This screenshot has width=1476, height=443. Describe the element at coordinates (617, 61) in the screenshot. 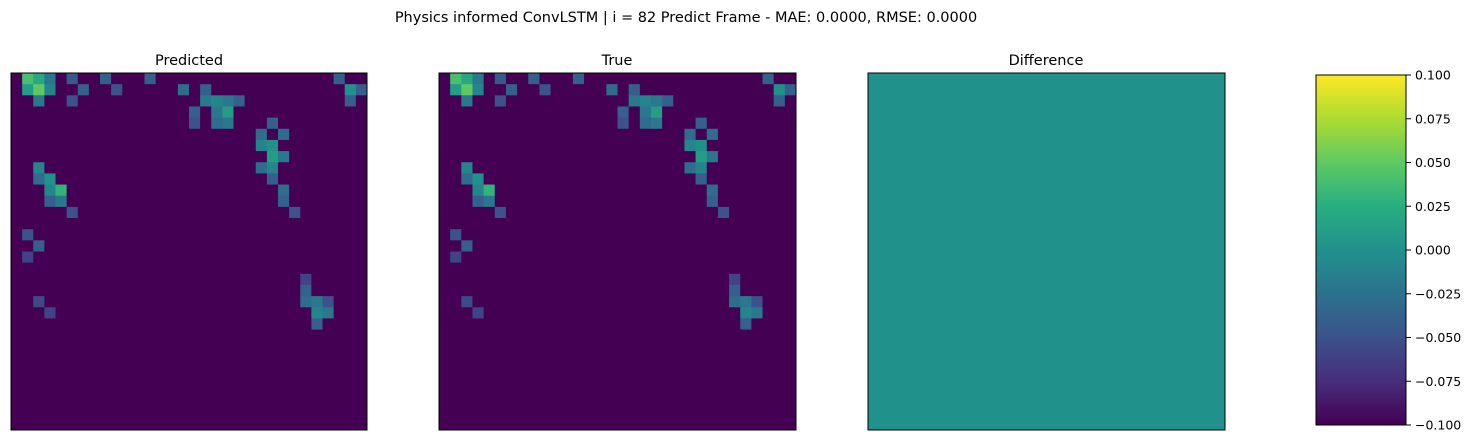

I see `true-title: True` at that location.